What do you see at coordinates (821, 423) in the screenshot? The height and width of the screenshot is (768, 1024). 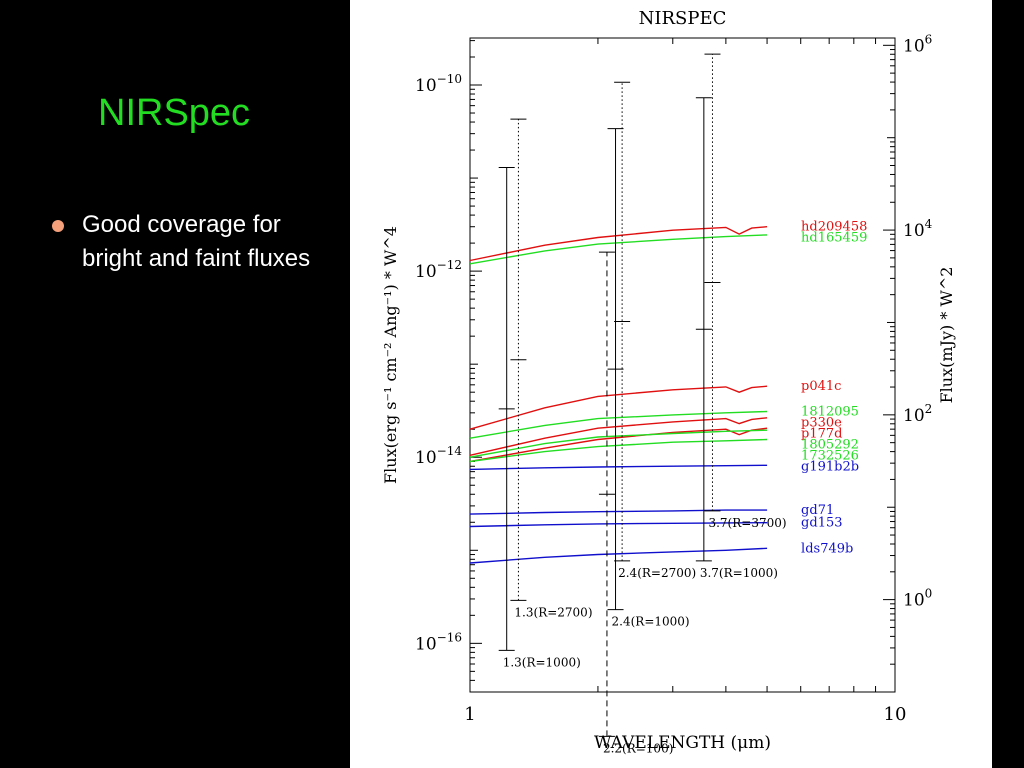 I see `series-label: p330e` at bounding box center [821, 423].